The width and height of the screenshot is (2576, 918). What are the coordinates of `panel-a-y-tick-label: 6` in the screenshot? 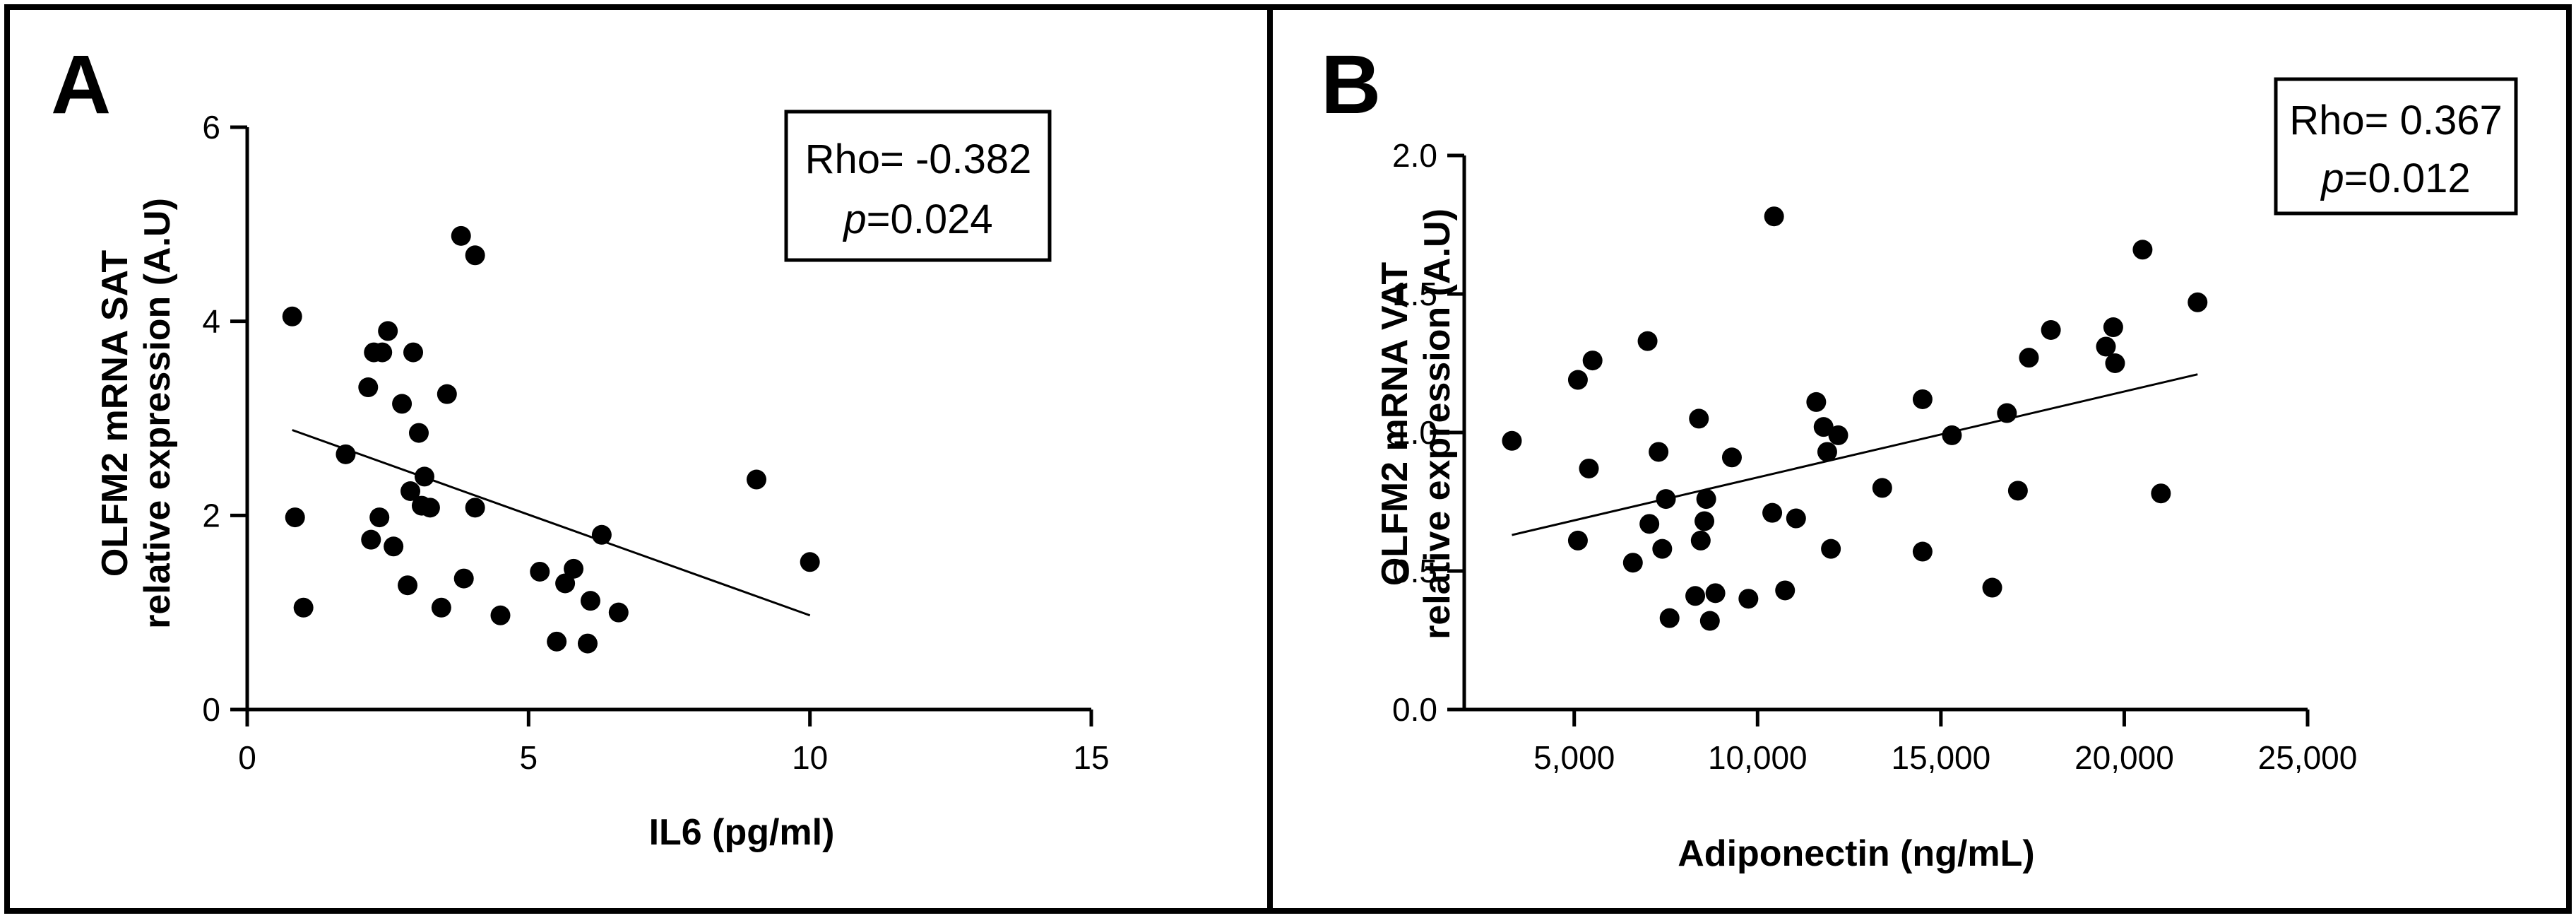 It's located at (211, 128).